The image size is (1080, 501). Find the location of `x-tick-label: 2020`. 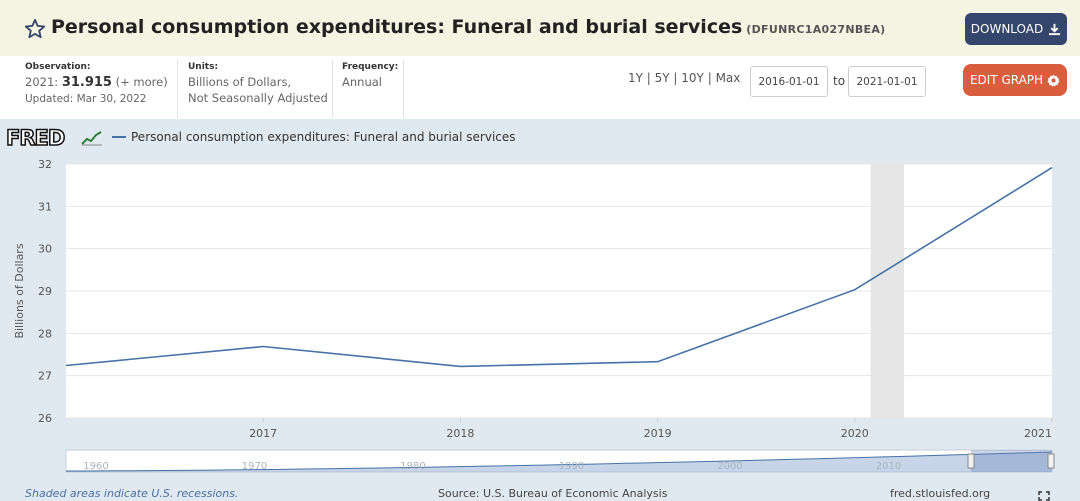

x-tick-label: 2020 is located at coordinates (855, 433).